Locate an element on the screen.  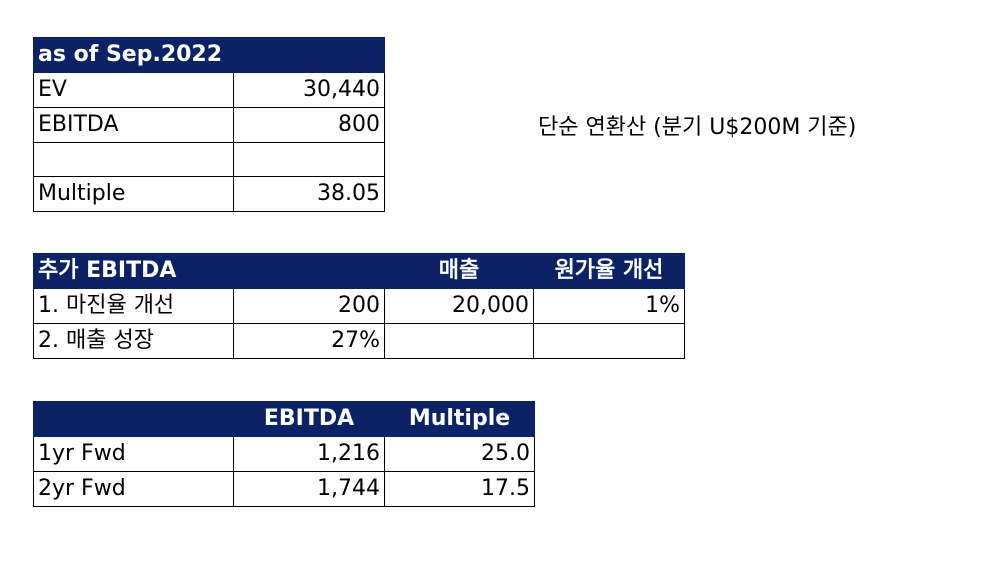
valuation-value-ev: 30,440 is located at coordinates (309, 90).